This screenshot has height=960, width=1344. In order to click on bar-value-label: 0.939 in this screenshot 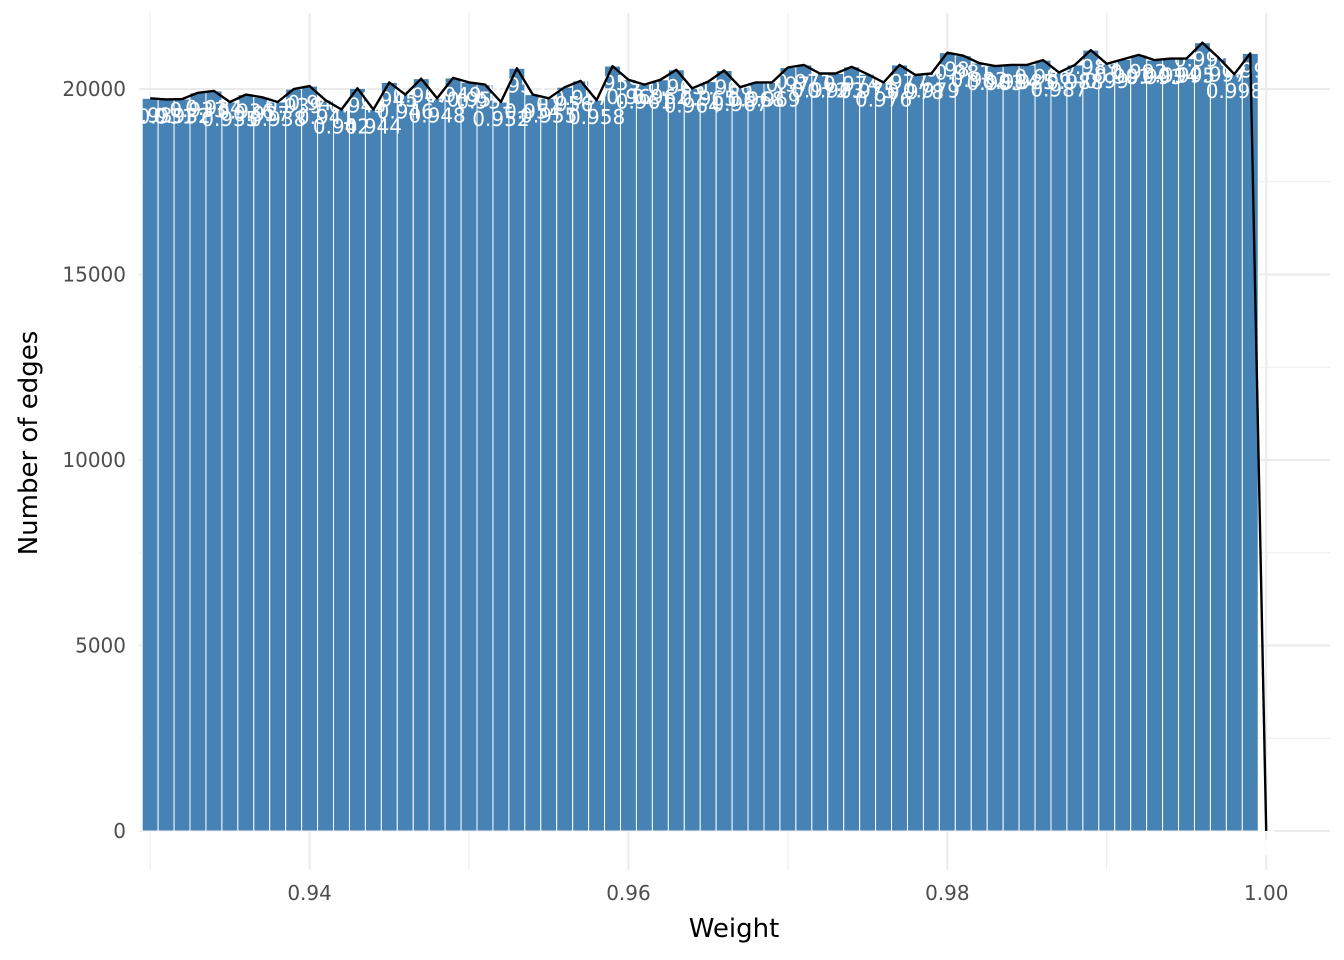, I will do `click(293, 106)`.